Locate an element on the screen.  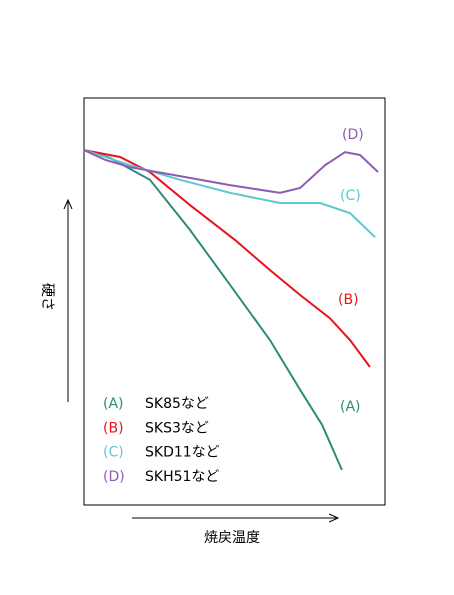
legend-label: (B) is located at coordinates (113, 428).